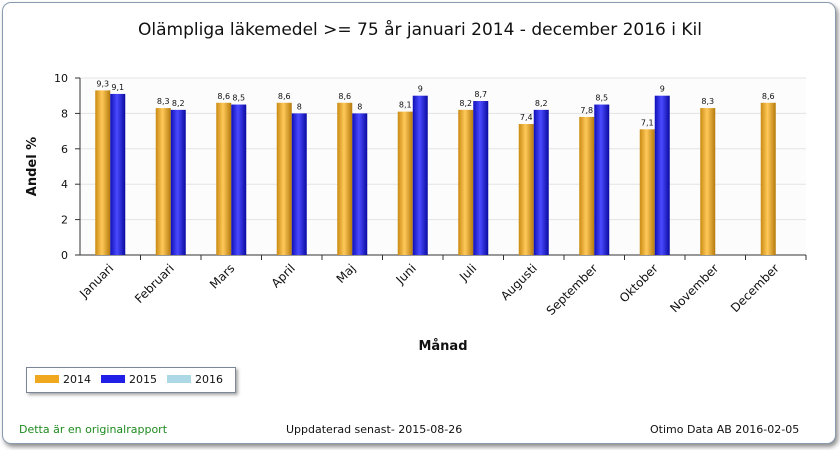  Describe the element at coordinates (647, 192) in the screenshot. I see `bar-2014-oktober` at that location.